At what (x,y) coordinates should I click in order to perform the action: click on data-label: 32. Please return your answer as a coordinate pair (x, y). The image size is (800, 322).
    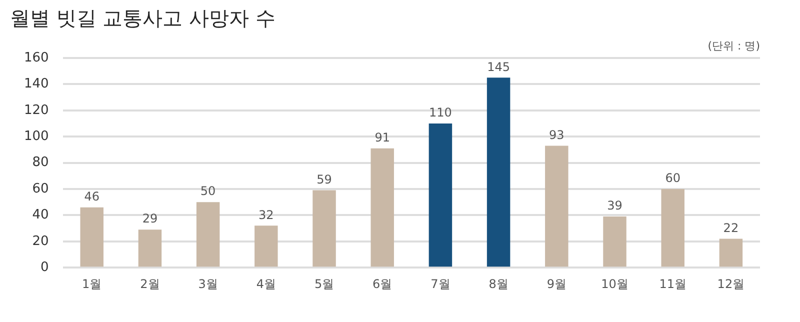
    Looking at the image, I should click on (266, 215).